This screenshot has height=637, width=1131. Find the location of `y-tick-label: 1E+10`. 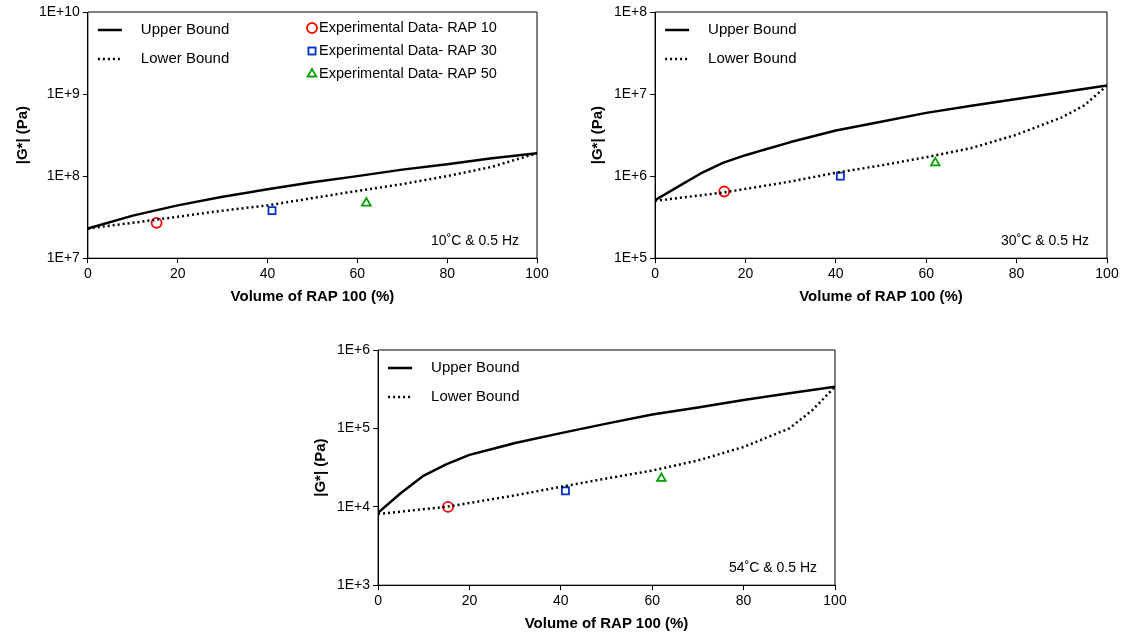

y-tick-label: 1E+10 is located at coordinates (60, 10).